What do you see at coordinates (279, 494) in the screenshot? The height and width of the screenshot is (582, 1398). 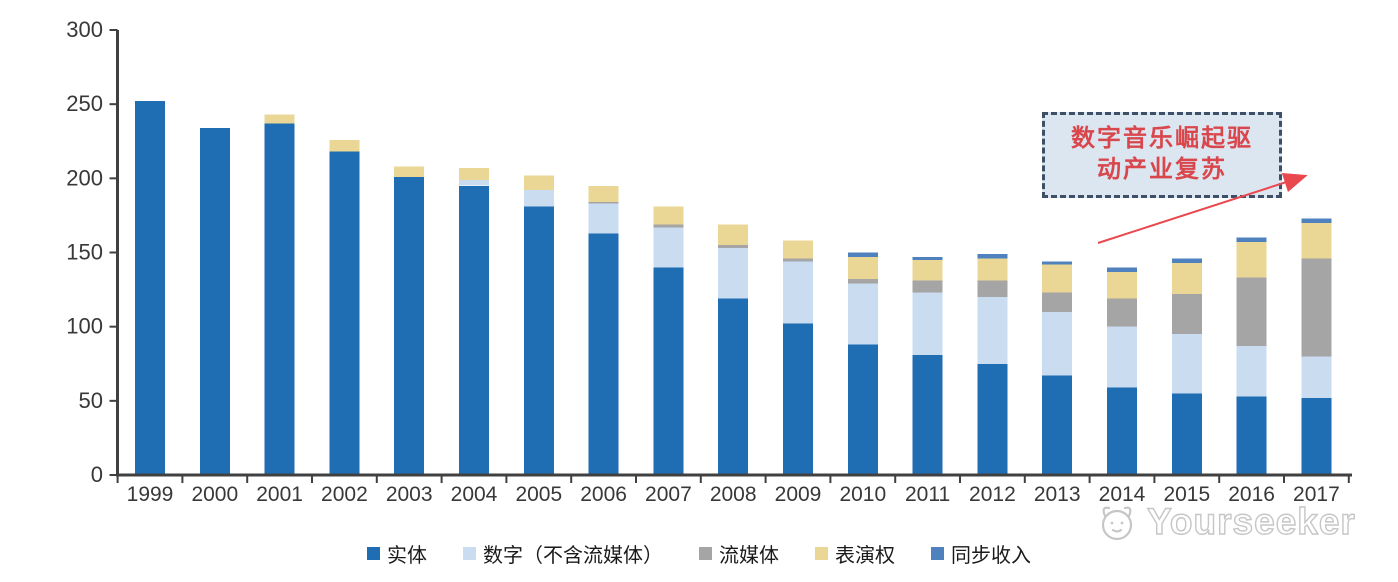 I see `x-tick-label: 2001` at bounding box center [279, 494].